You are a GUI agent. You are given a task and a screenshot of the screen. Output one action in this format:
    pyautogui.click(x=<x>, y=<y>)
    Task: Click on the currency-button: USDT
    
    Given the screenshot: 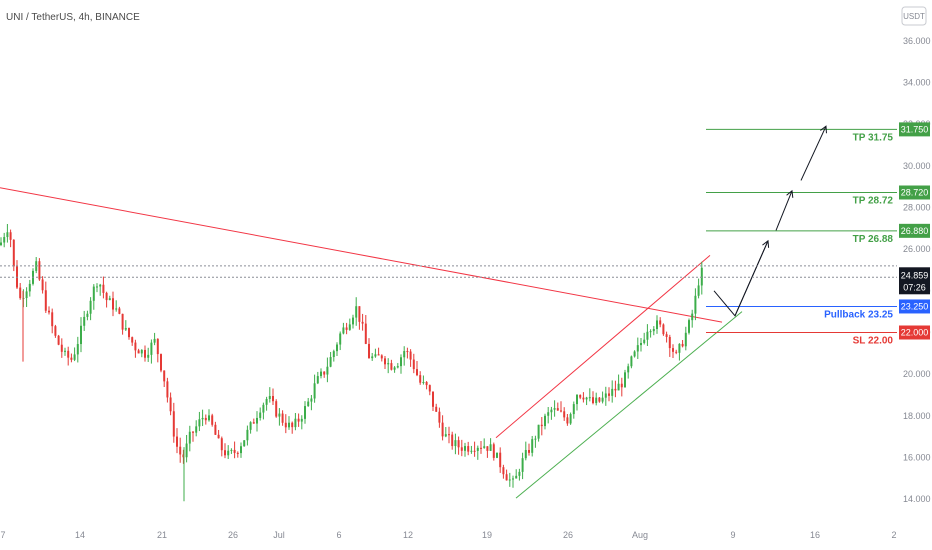 What is the action you would take?
    pyautogui.click(x=914, y=16)
    